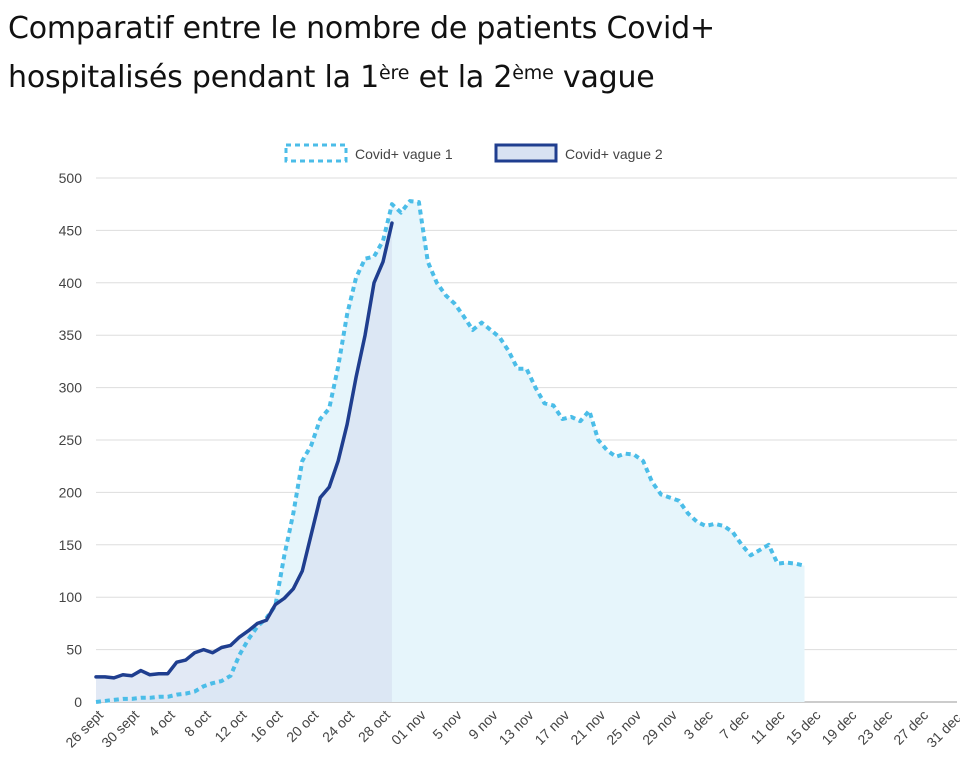  Describe the element at coordinates (526, 153) in the screenshot. I see `legend-swatch-vague2` at that location.